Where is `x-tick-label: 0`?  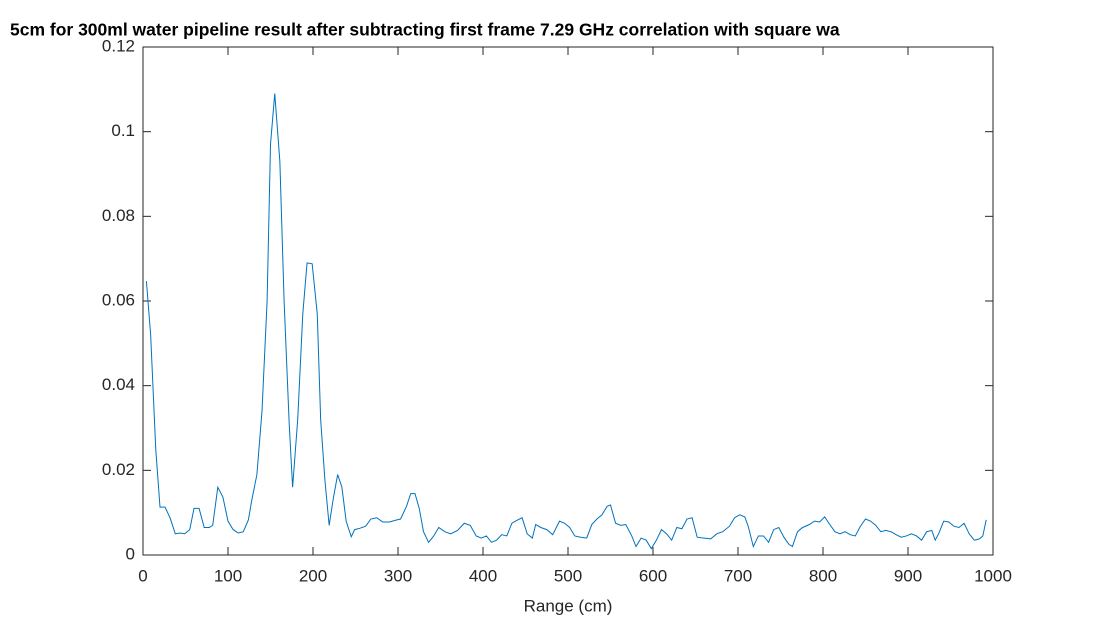
x-tick-label: 0 is located at coordinates (142, 575).